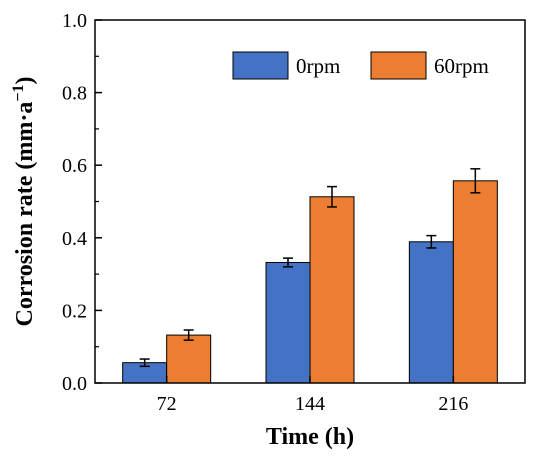  I want to click on y-axis-title-close: ), so click(25, 81).